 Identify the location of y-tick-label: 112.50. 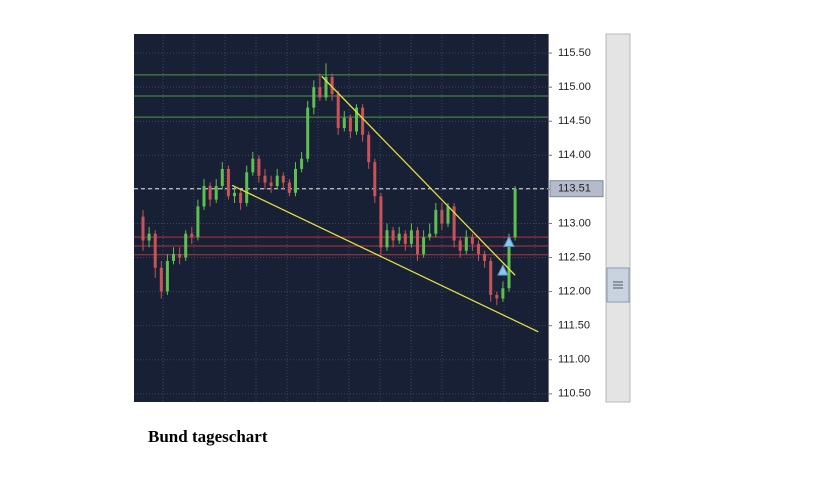
(574, 257).